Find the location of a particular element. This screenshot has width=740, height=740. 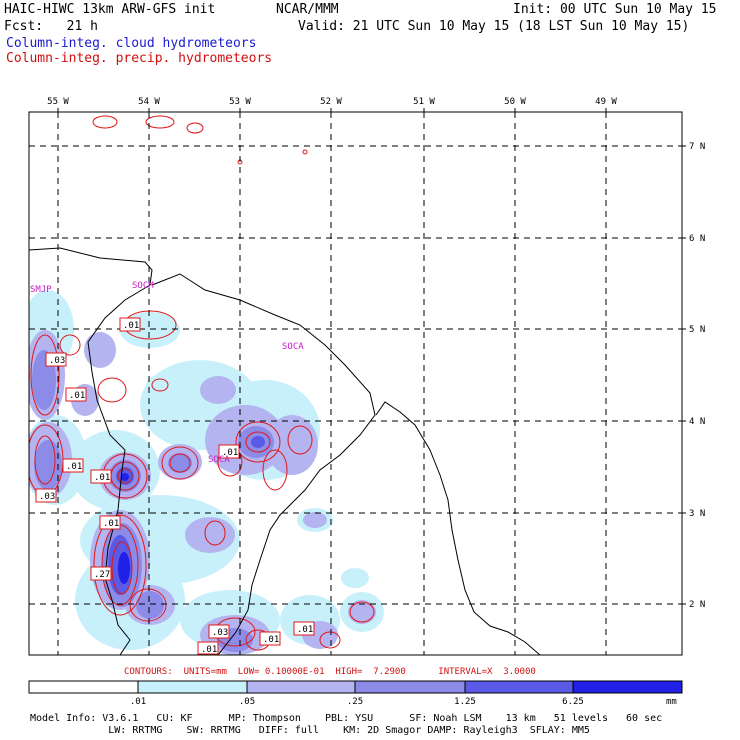

lat-label: 4 N is located at coordinates (697, 422).